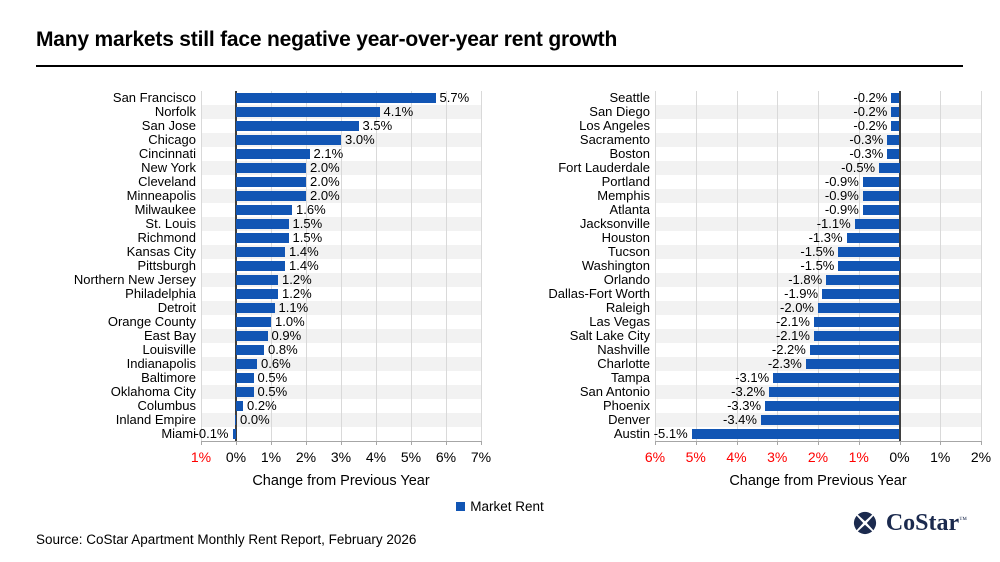  What do you see at coordinates (628, 251) in the screenshot?
I see `category-label: Tucson` at bounding box center [628, 251].